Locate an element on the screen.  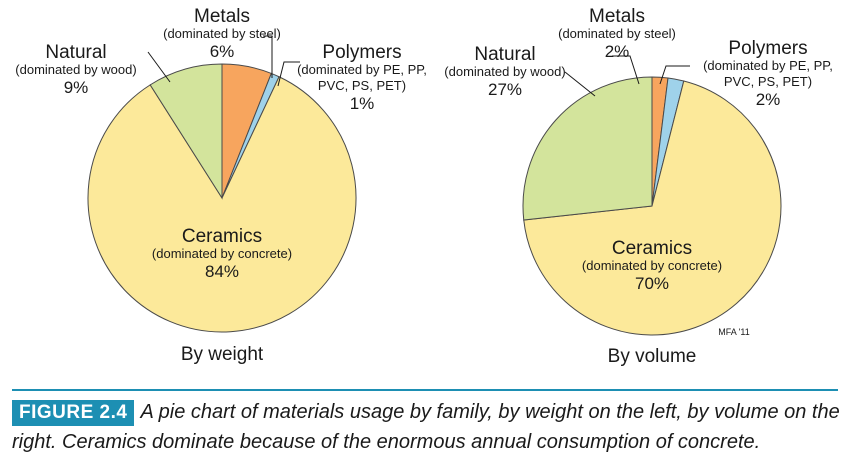
slice-percent: 9% is located at coordinates (76, 87).